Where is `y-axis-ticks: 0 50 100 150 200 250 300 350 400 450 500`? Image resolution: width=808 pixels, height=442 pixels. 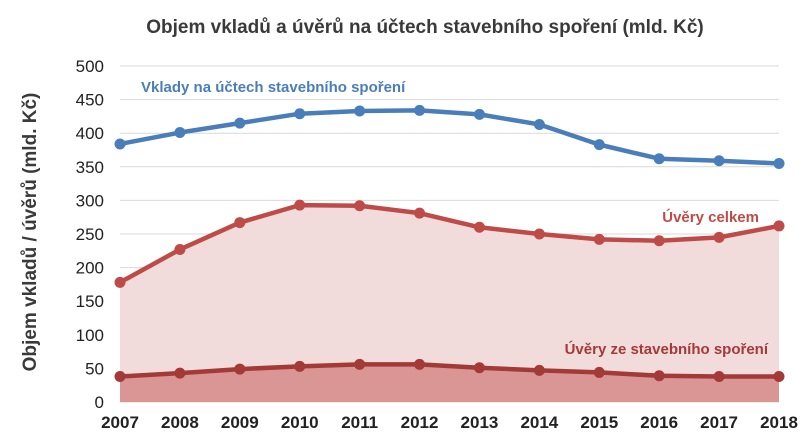 y-axis-ticks: 0 50 100 150 200 250 300 350 400 450 500 is located at coordinates (90, 234).